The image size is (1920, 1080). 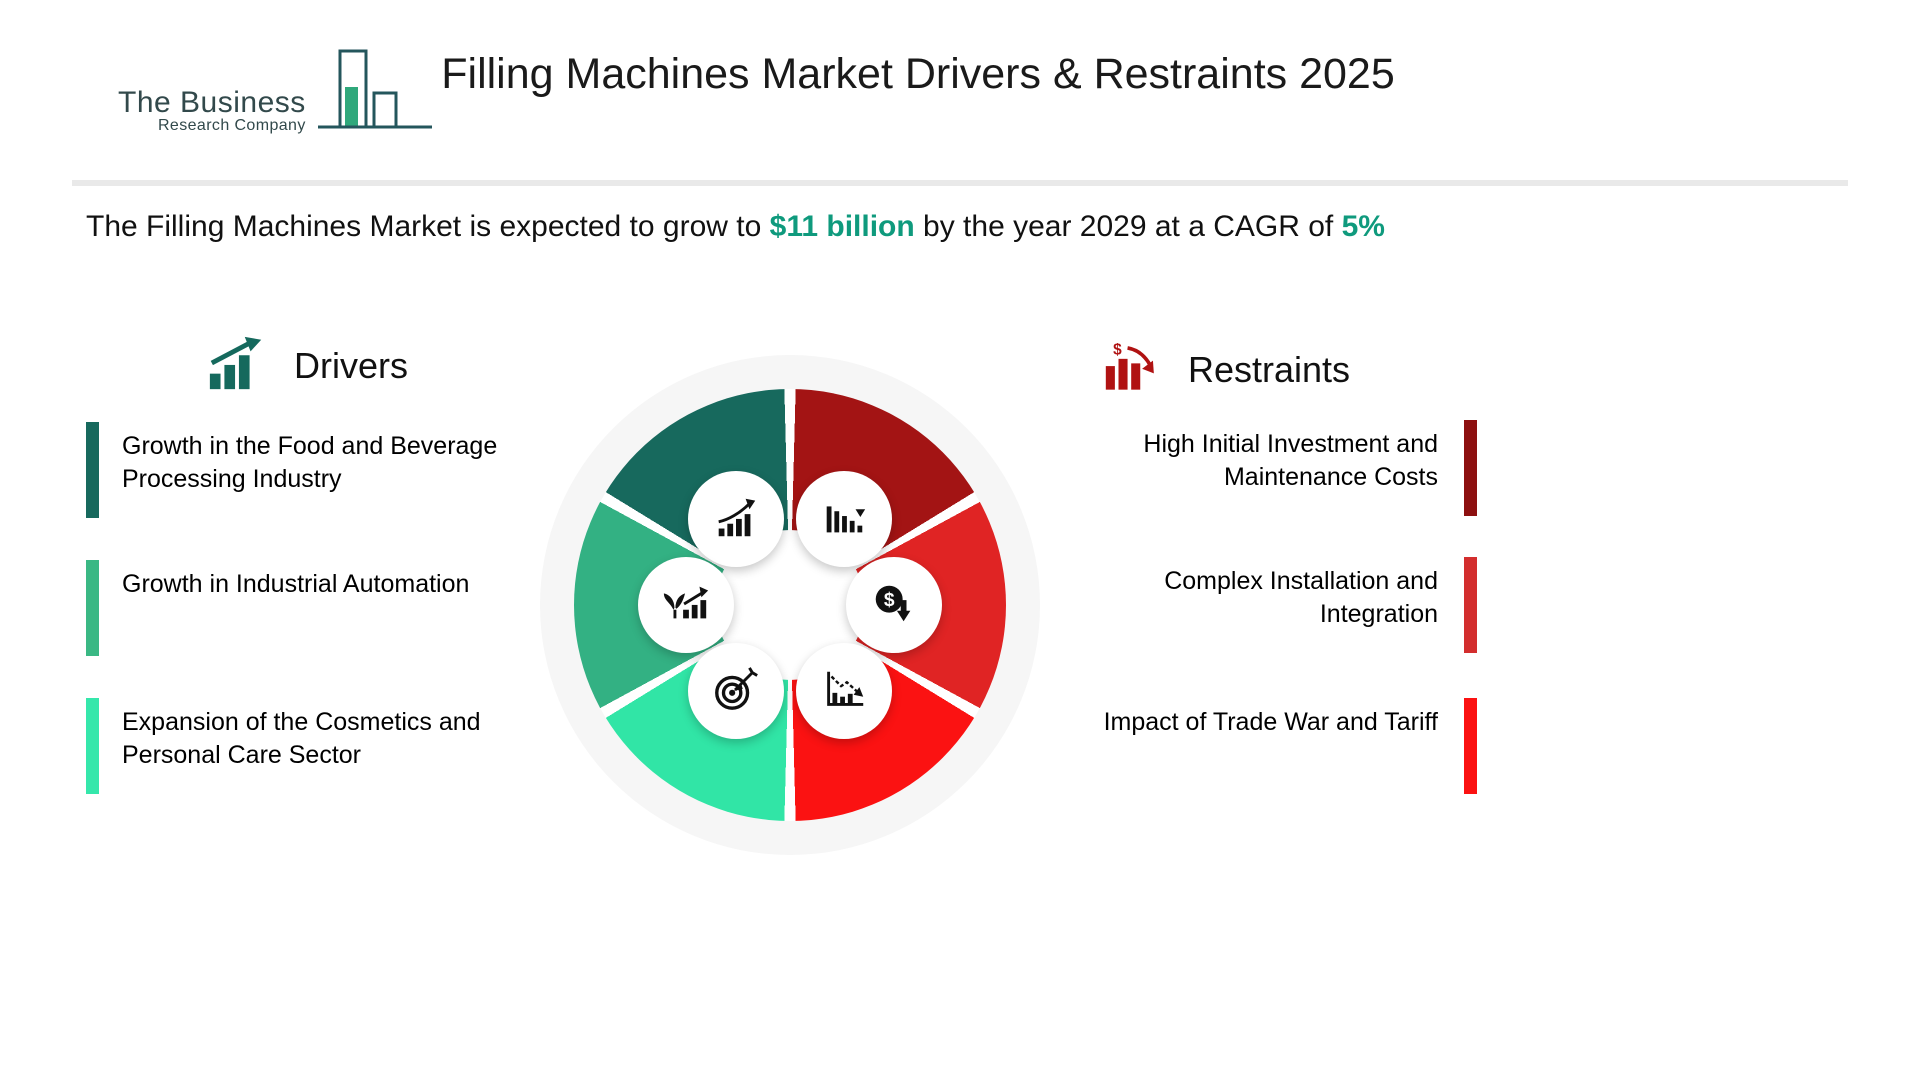 I want to click on declining-bars-icon, so click(x=844, y=519).